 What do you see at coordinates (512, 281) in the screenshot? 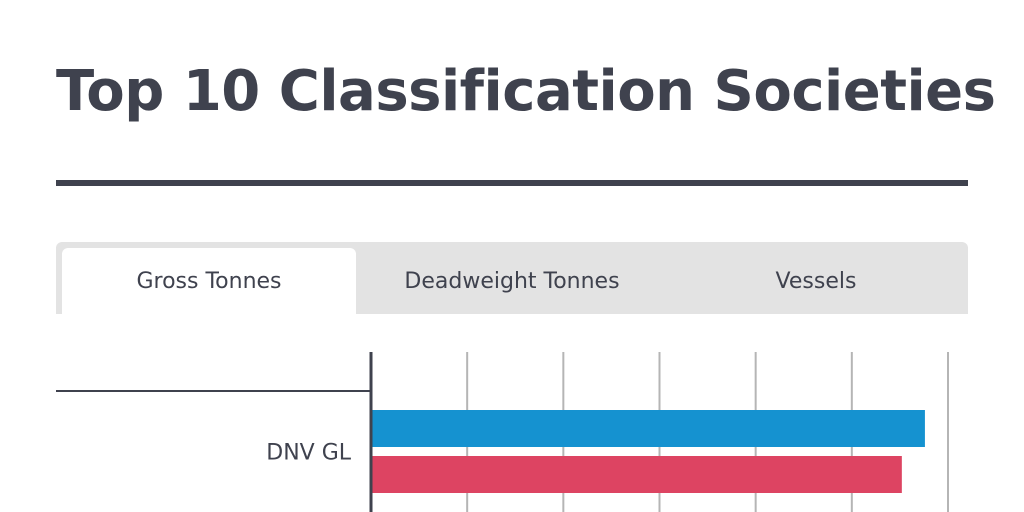
I see `tab-deadweight-tonnes: Deadweight Tonnes` at bounding box center [512, 281].